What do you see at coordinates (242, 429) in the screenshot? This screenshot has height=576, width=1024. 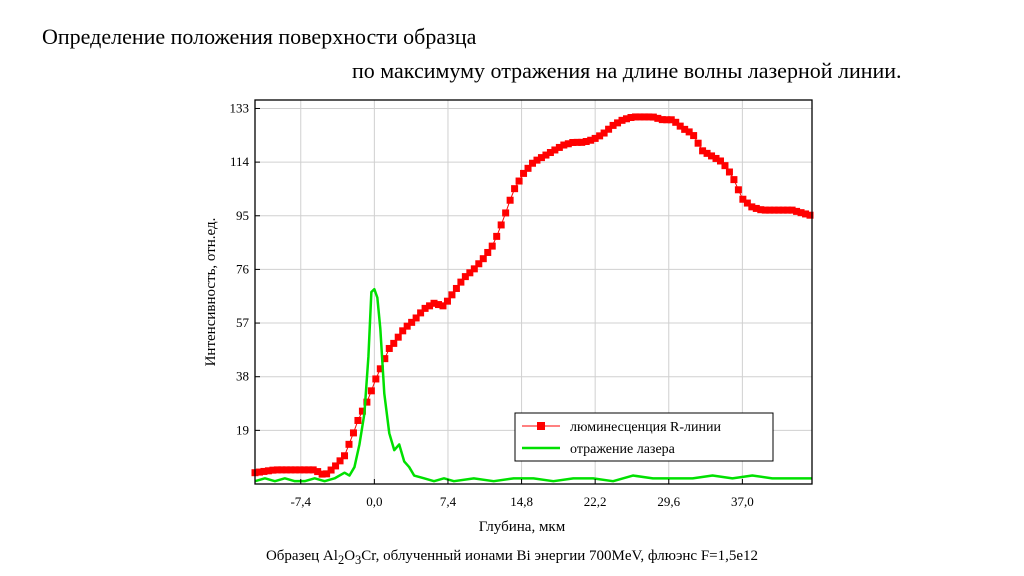 I see `y-tick-label: 19` at bounding box center [242, 429].